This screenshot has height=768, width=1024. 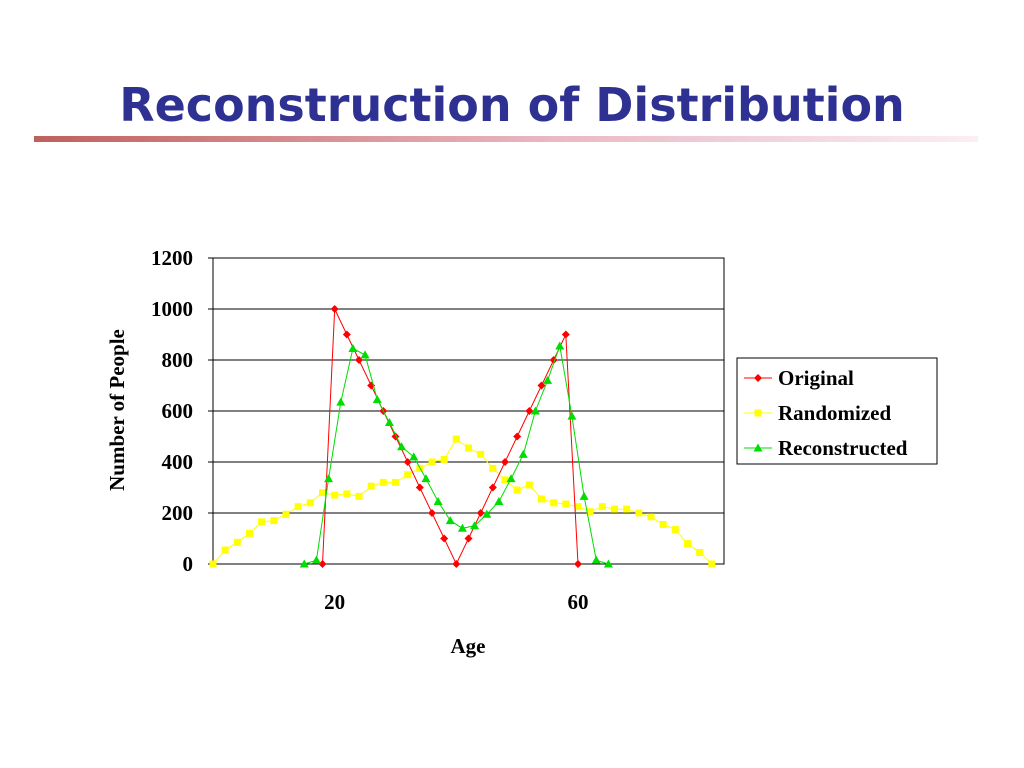 I want to click on series-randomized, so click(x=462, y=501).